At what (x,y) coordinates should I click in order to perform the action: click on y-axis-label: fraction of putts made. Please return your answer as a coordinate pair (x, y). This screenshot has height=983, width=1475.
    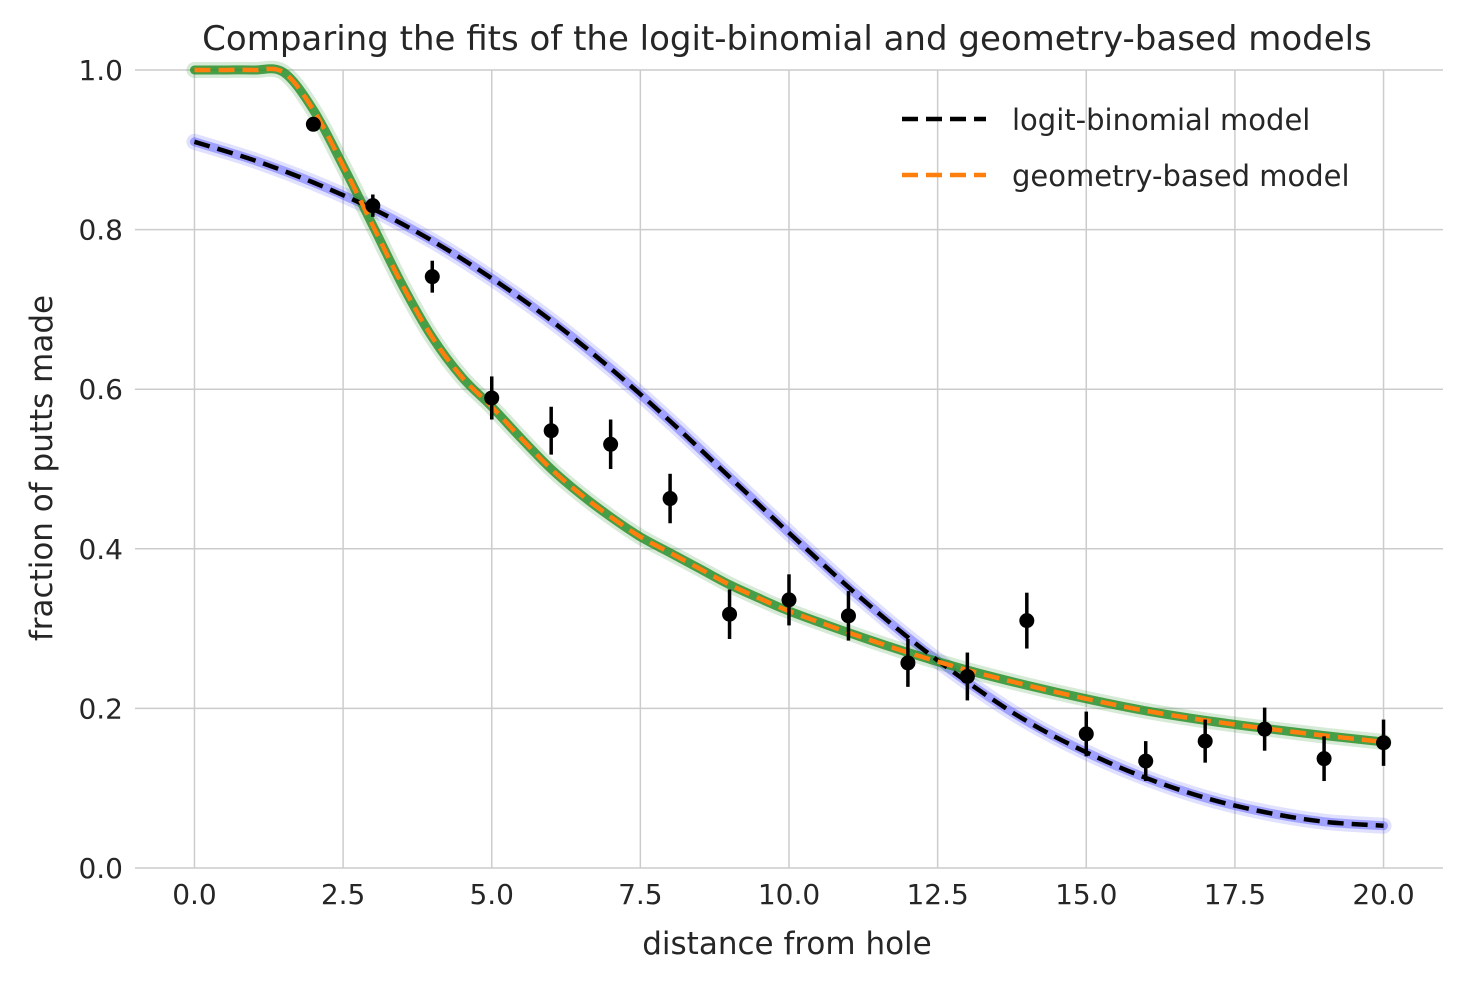
    Looking at the image, I should click on (42, 468).